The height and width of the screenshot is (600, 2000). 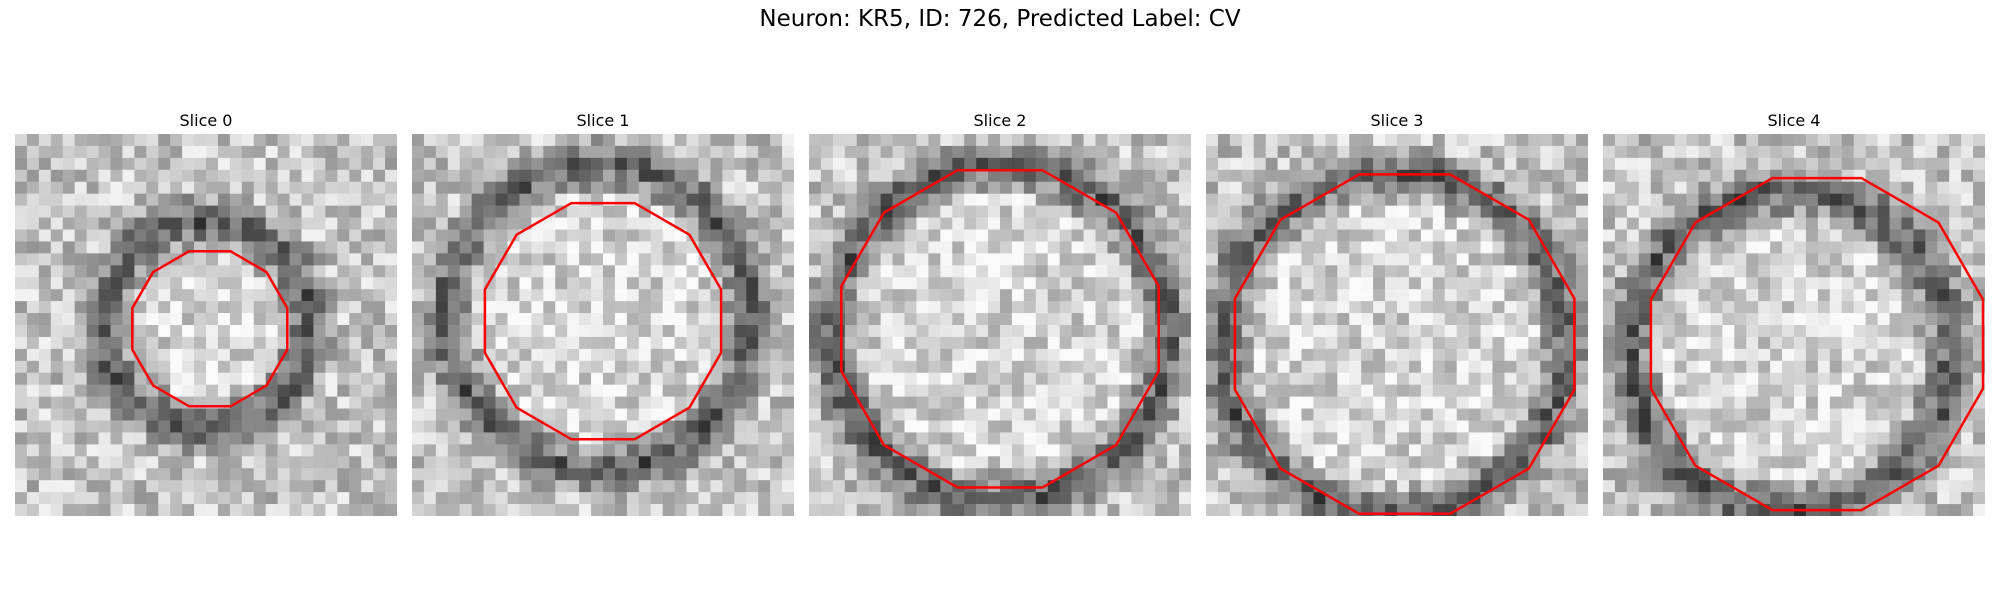 I want to click on panel-slice-4: Slice 4, so click(x=1794, y=312).